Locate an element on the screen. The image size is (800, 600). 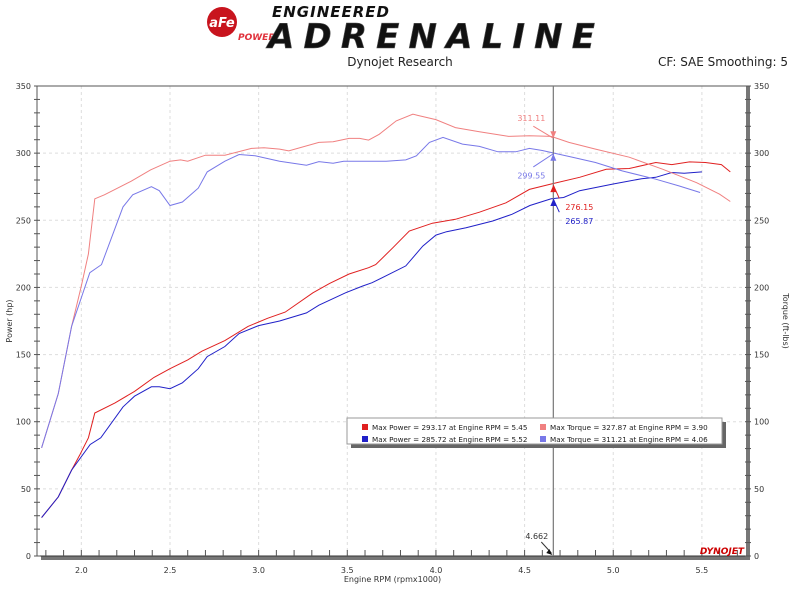
y-right-tick-label: 100 is located at coordinates (761, 422).